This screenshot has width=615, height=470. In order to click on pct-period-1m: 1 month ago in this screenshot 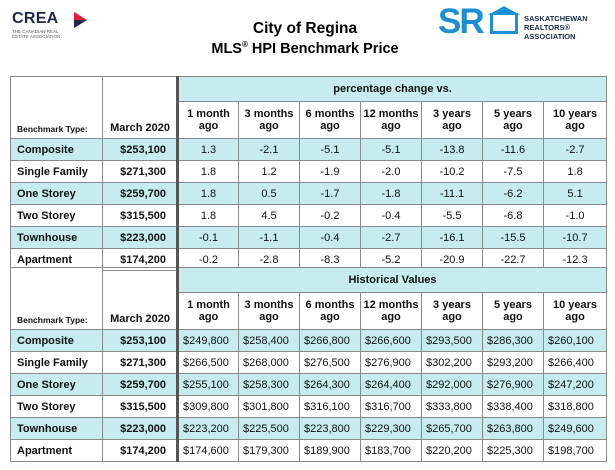, I will do `click(208, 120)`.